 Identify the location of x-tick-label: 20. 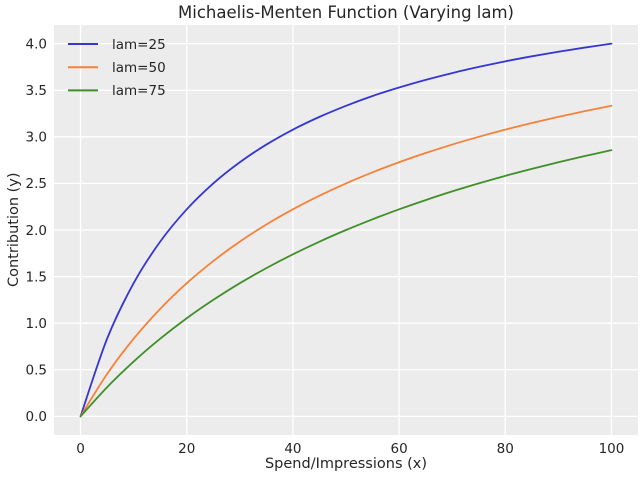
(186, 449).